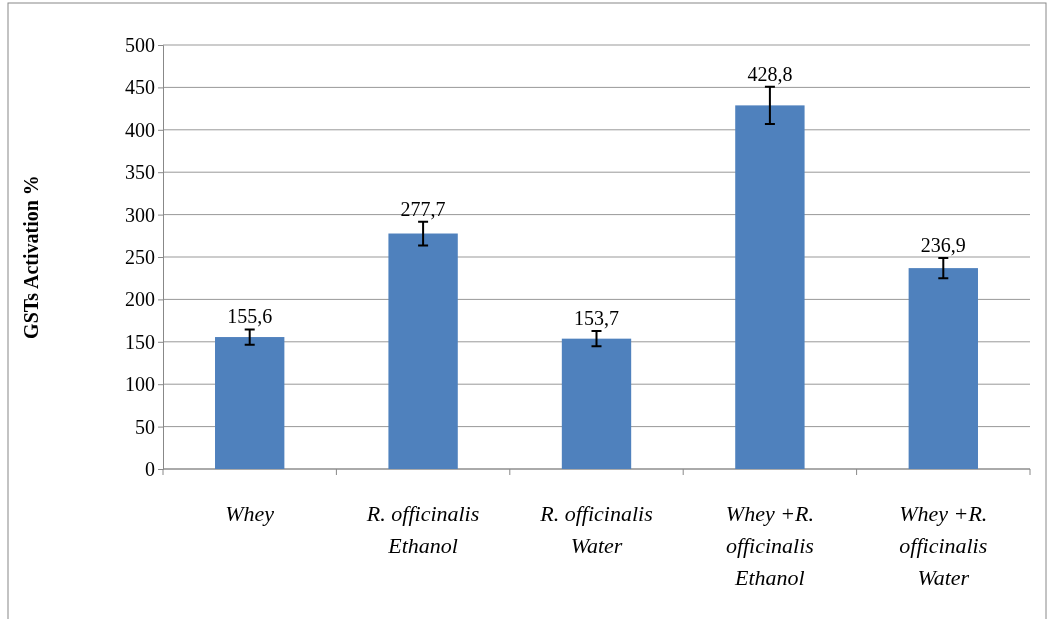 The width and height of the screenshot is (1053, 619). What do you see at coordinates (140, 384) in the screenshot?
I see `y-tick-label: 100` at bounding box center [140, 384].